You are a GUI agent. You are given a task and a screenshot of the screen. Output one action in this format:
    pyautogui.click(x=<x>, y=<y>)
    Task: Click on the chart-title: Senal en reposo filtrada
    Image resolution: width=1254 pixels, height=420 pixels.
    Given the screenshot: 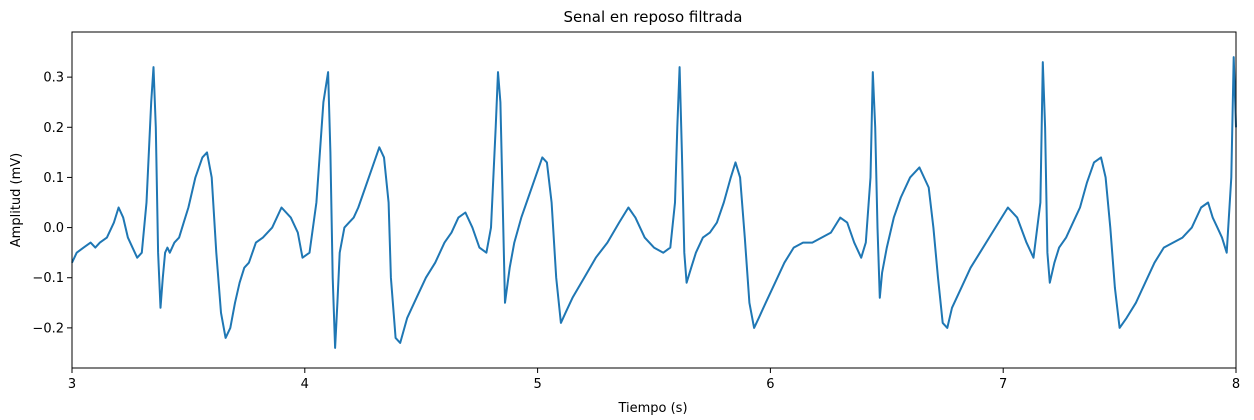 What is the action you would take?
    pyautogui.click(x=653, y=17)
    